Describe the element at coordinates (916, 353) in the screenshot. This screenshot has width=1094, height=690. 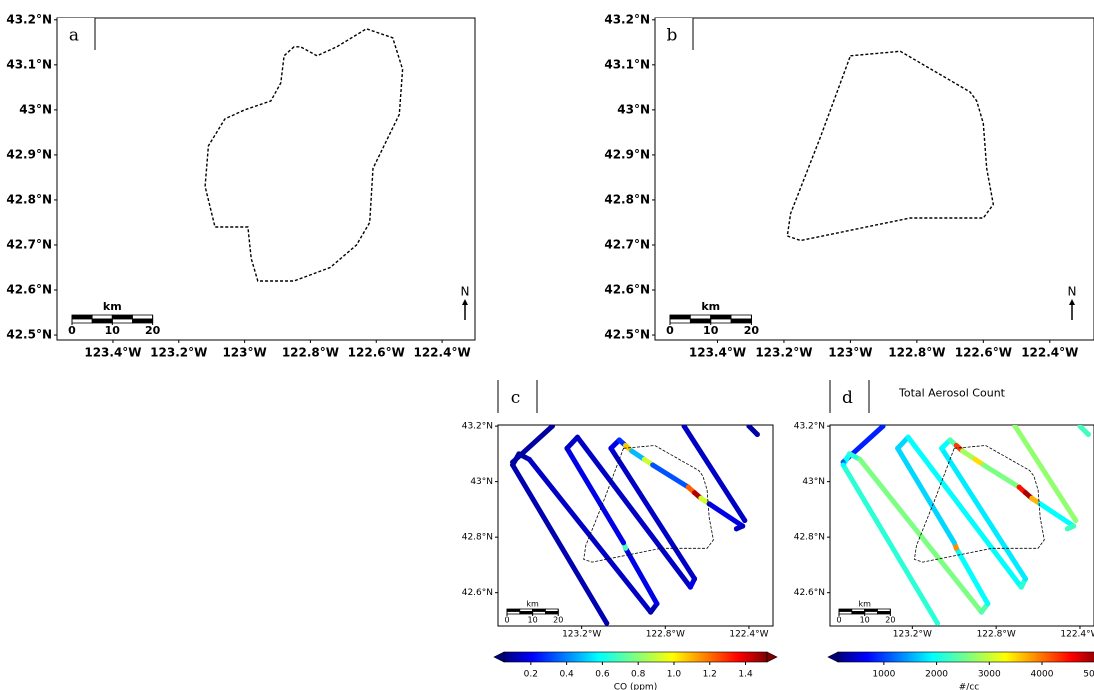
I see `x-tick-label: 122.8°W` at that location.